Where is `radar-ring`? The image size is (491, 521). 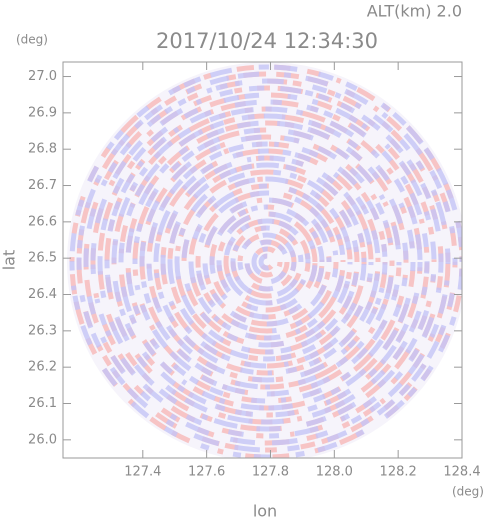 radar-ring is located at coordinates (267, 262).